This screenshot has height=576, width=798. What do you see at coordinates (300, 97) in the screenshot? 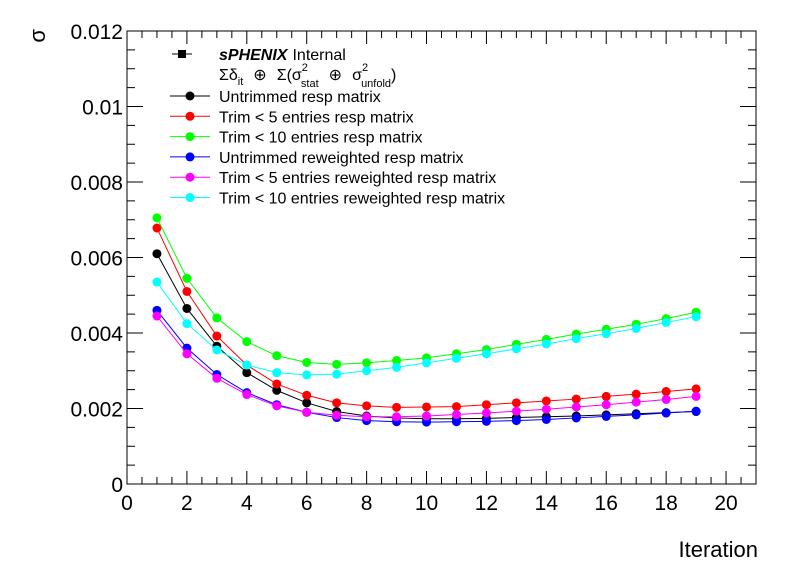
I see `legend-label: Untrimmed resp matrix` at bounding box center [300, 97].